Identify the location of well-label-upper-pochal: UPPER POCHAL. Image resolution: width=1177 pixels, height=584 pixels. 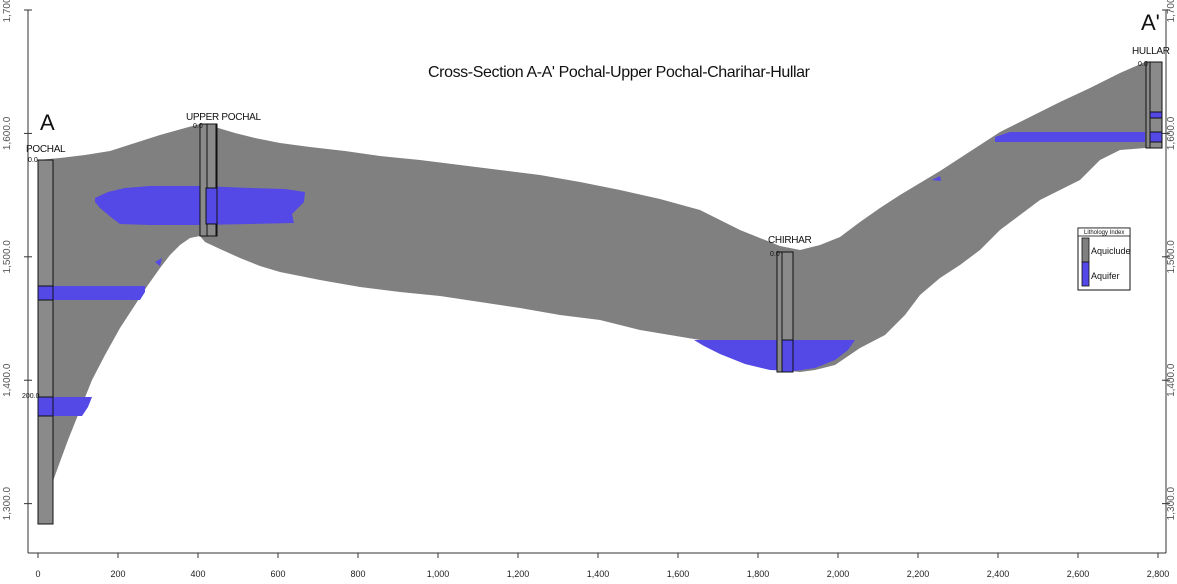
(223, 117).